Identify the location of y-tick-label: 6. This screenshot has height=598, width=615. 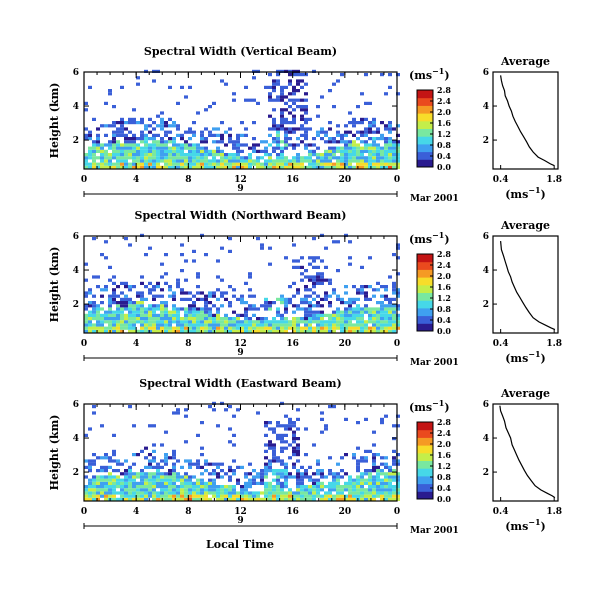
(76, 73).